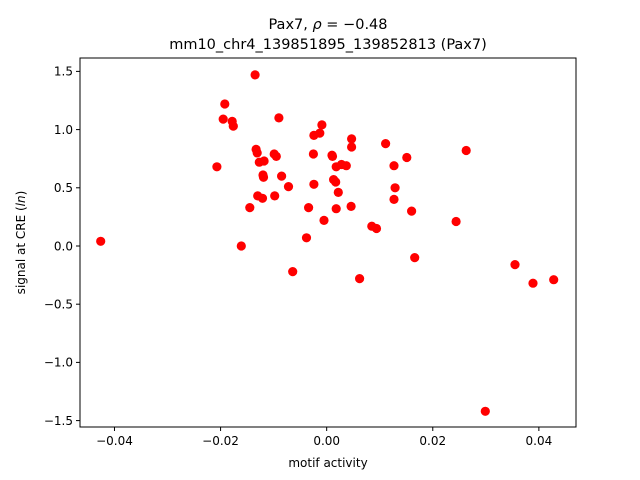 The height and width of the screenshot is (480, 640). Describe the element at coordinates (58, 304) in the screenshot. I see `y-tick-label-2: −0.5` at that location.